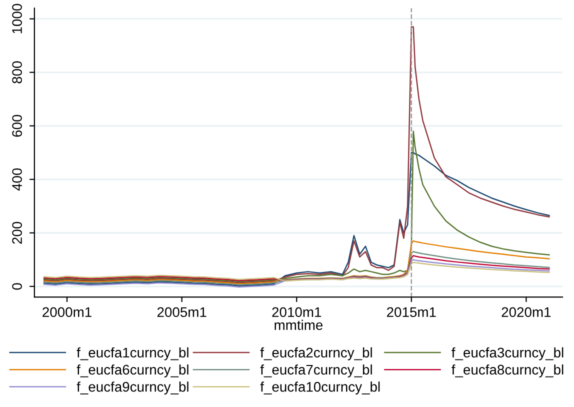  What do you see at coordinates (17, 125) in the screenshot?
I see `y-tick-label: 600` at bounding box center [17, 125].